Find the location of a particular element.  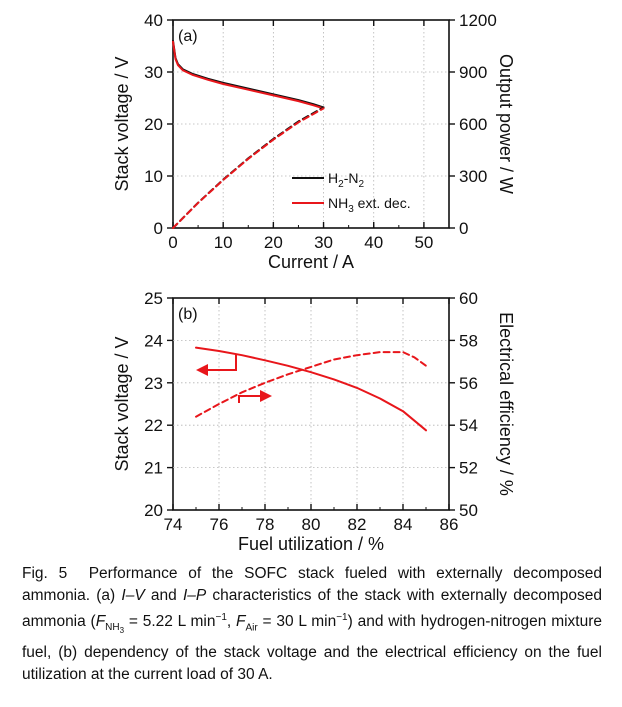

caption-iv: I–V is located at coordinates (133, 595).